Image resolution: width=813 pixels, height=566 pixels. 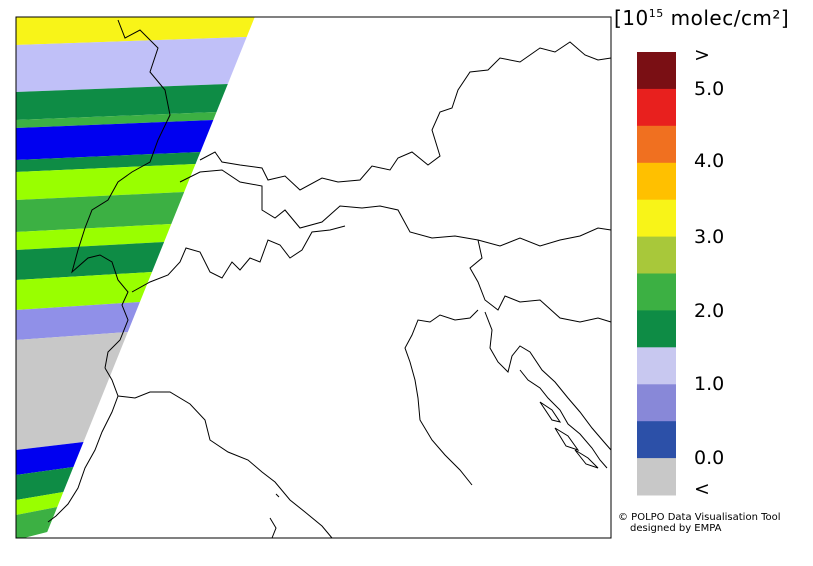 What do you see at coordinates (726, 18) in the screenshot?
I see `unit-suffix: molec/cm²]` at bounding box center [726, 18].